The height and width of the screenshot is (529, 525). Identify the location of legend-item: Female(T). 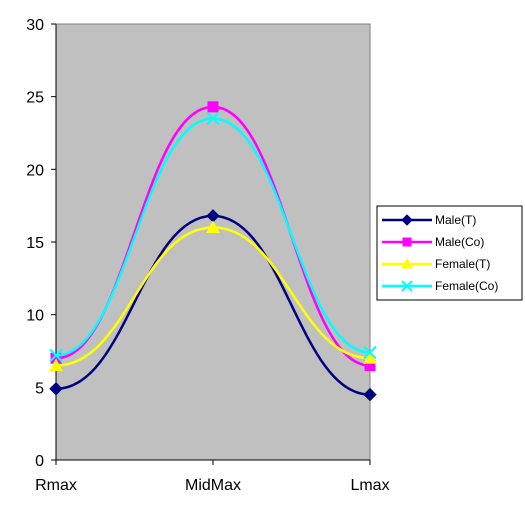
(436, 264).